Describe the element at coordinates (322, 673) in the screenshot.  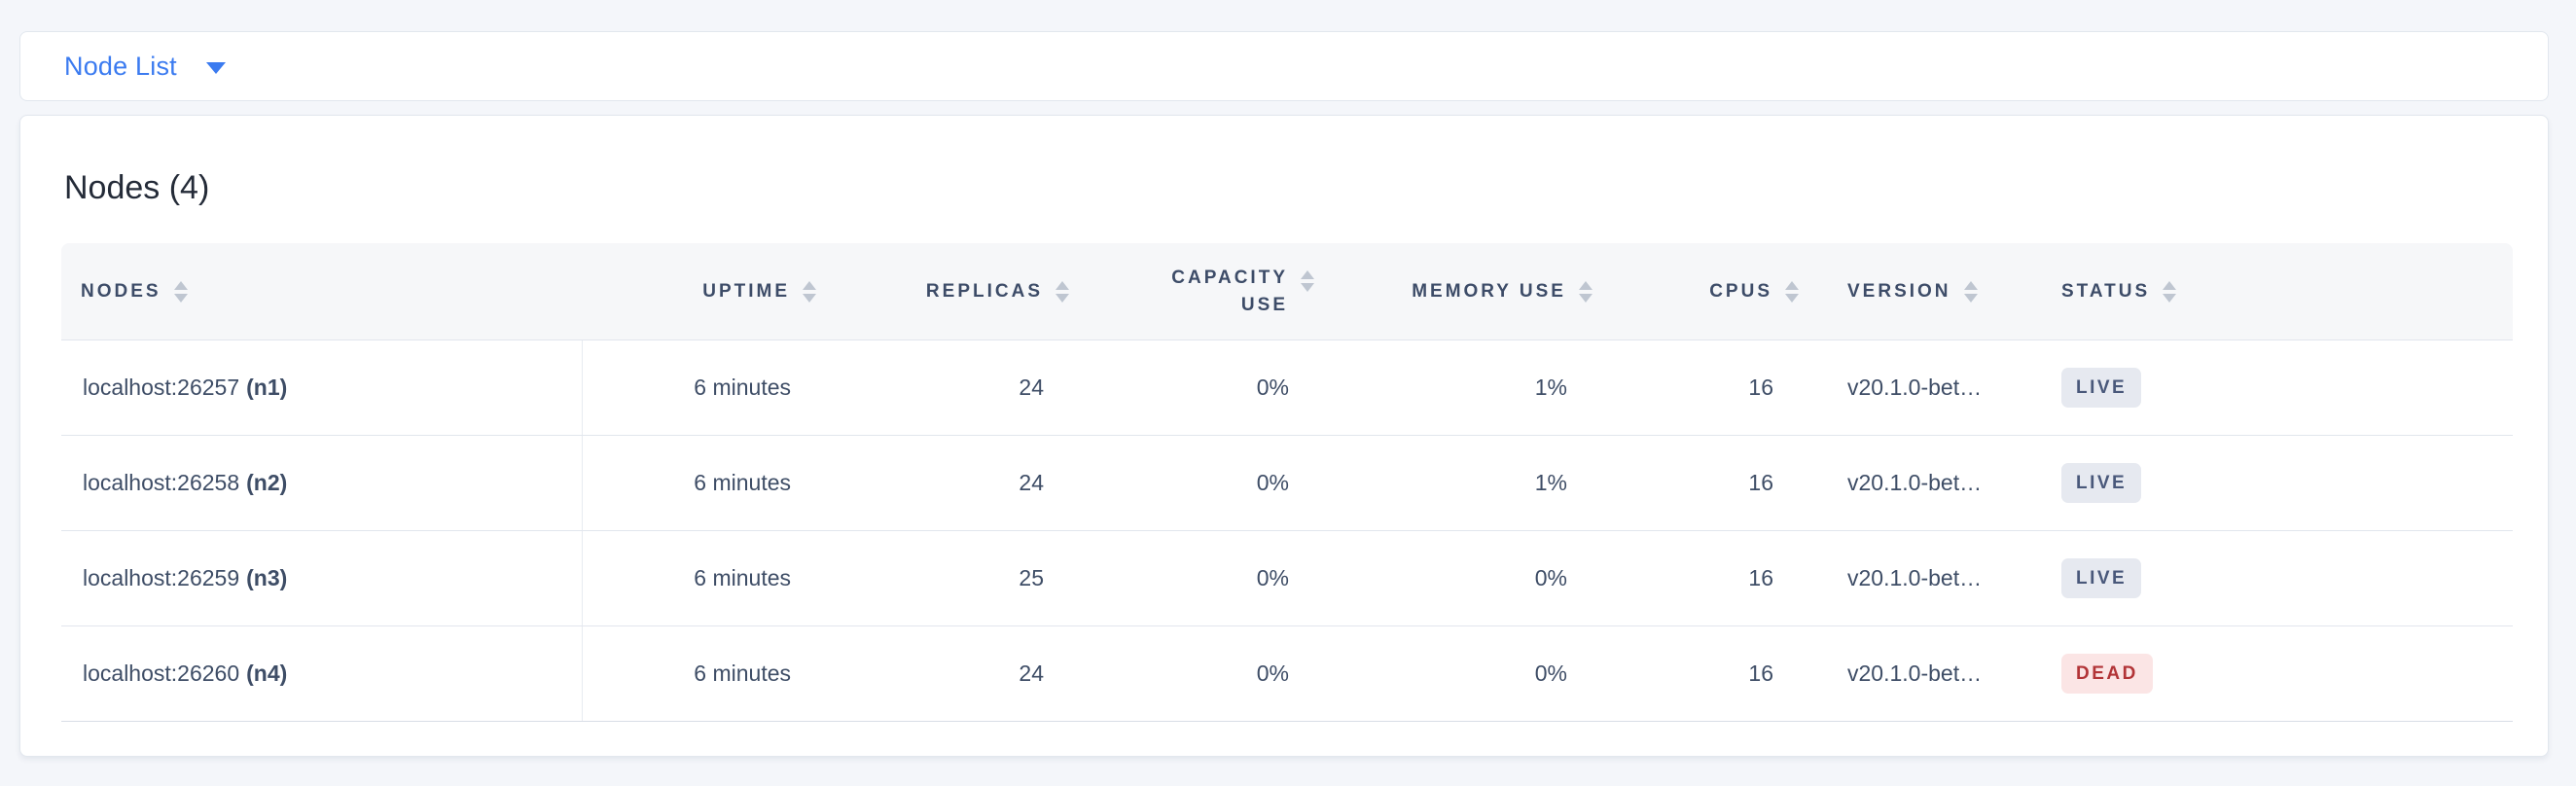
I see `node-address-cell: localhost:26260 (n4)` at that location.